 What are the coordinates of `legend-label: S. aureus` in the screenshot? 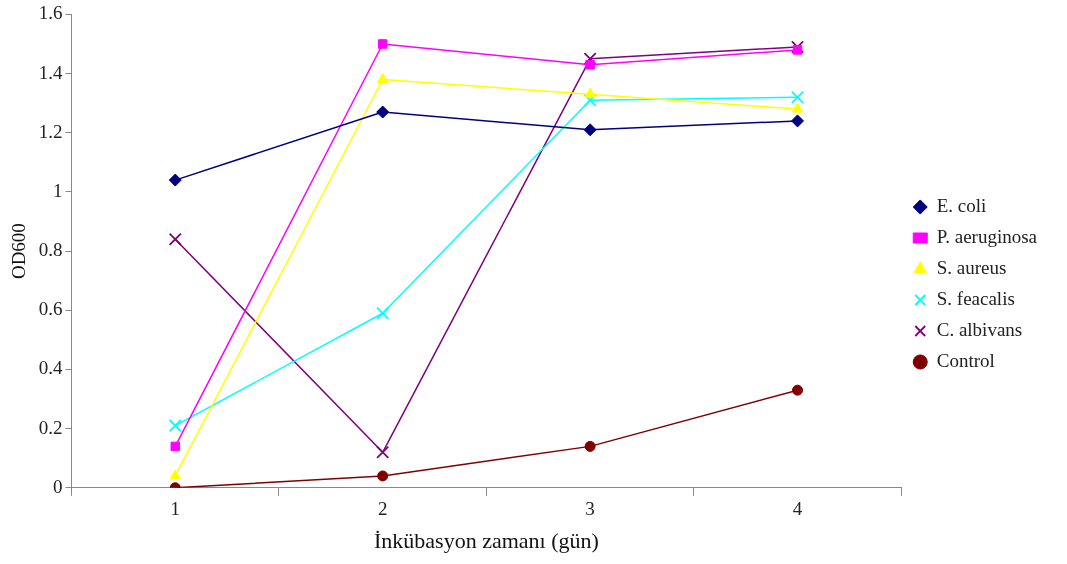 It's located at (971, 267).